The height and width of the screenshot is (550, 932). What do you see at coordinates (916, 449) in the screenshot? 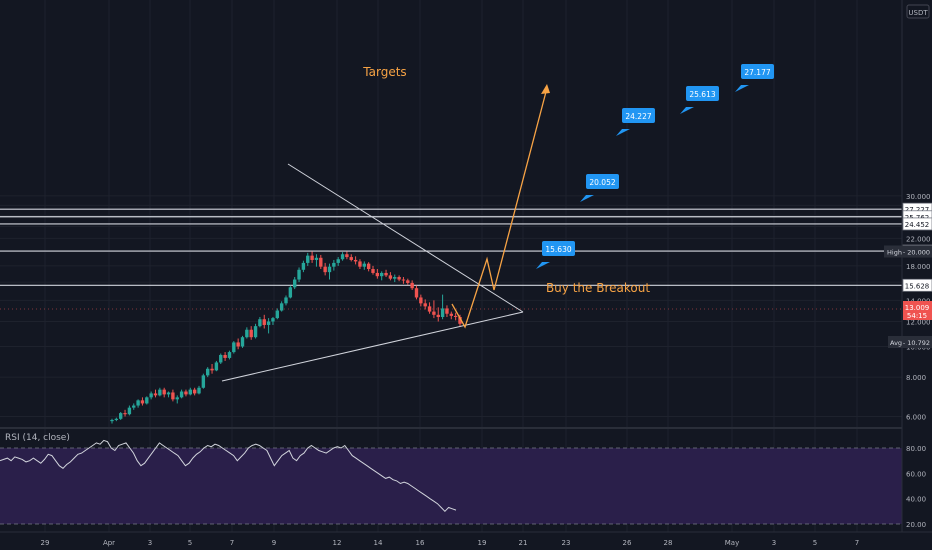
I see `rsi-tick-label: 80.00` at bounding box center [916, 449].